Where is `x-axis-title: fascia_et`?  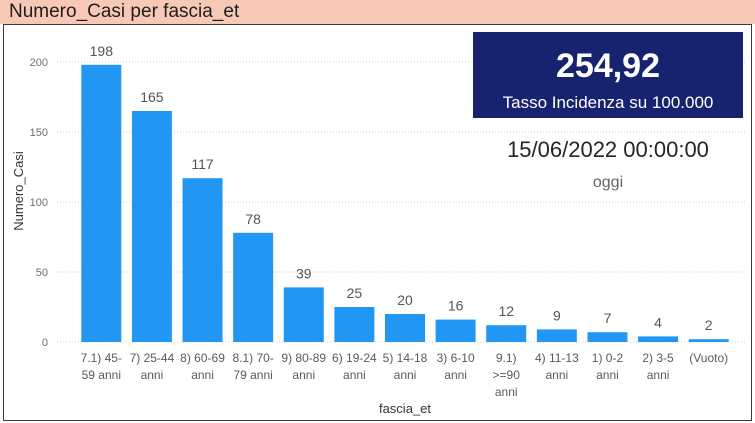
x-axis-title: fascia_et is located at coordinates (405, 408).